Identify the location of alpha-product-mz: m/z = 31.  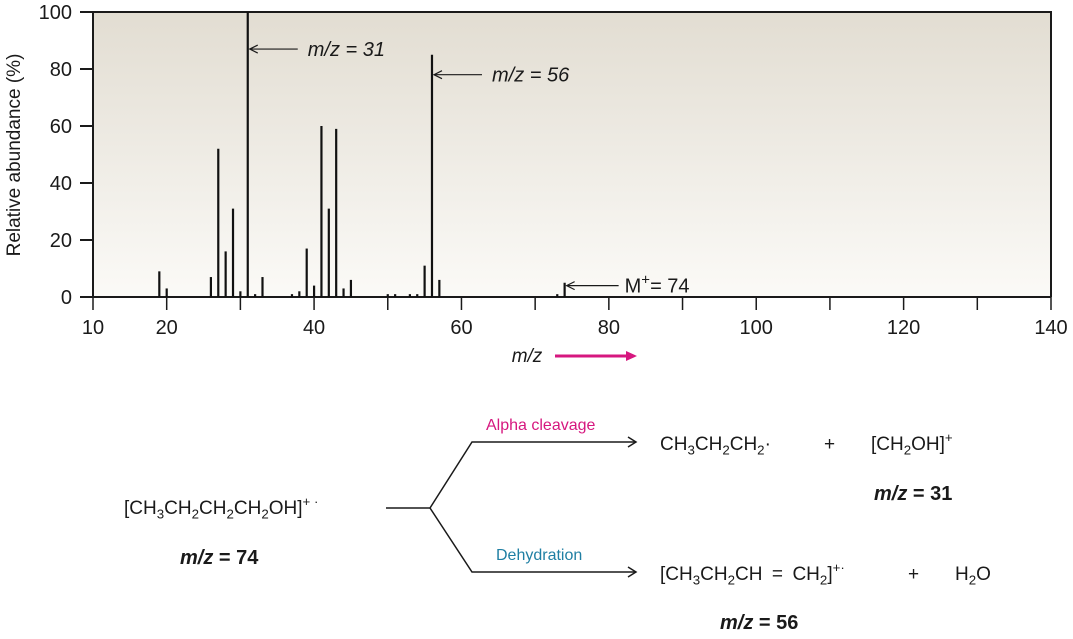
(913, 494).